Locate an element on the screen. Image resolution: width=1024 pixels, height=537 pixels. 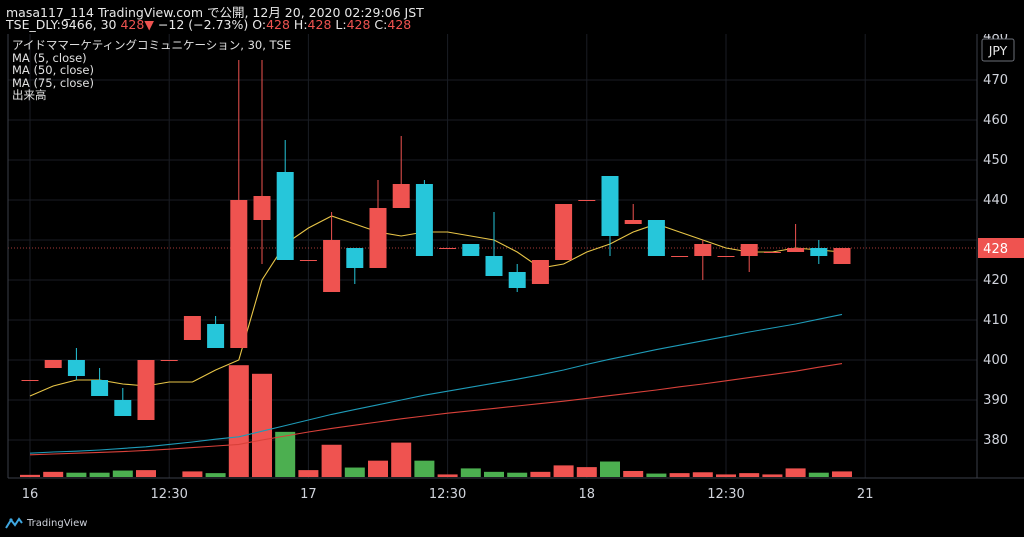
time-tick-label: 17 is located at coordinates (308, 494).